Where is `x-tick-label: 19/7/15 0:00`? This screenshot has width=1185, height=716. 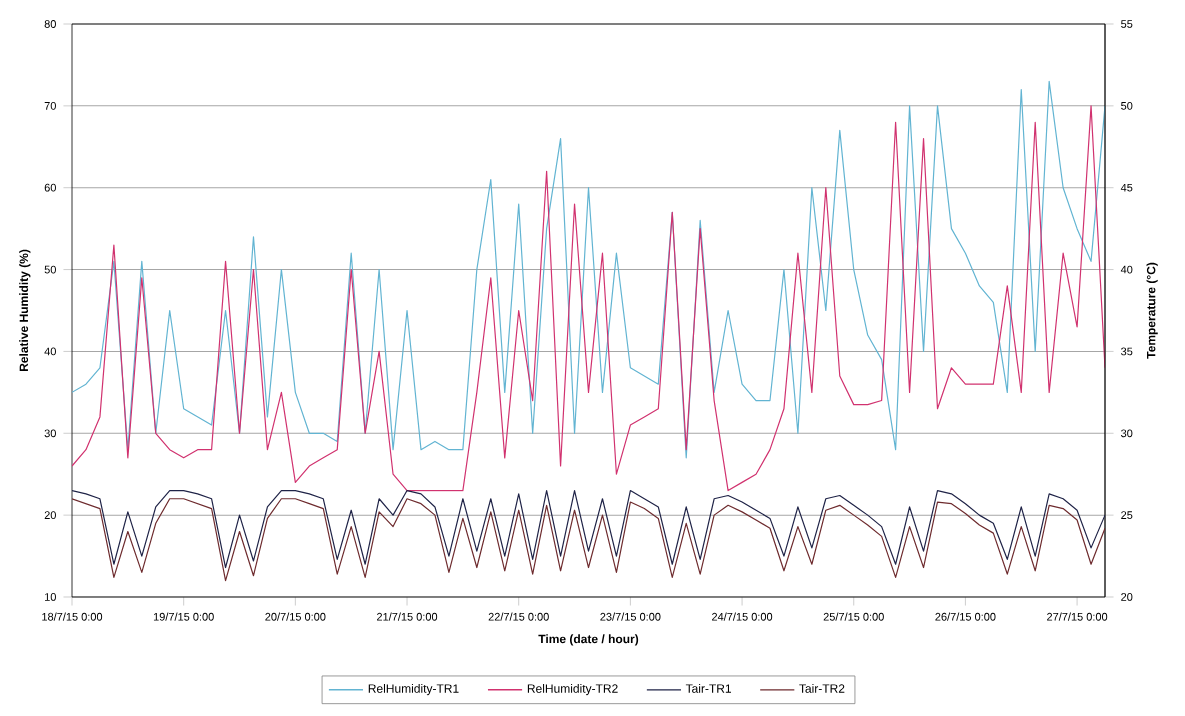 x-tick-label: 19/7/15 0:00 is located at coordinates (183, 616).